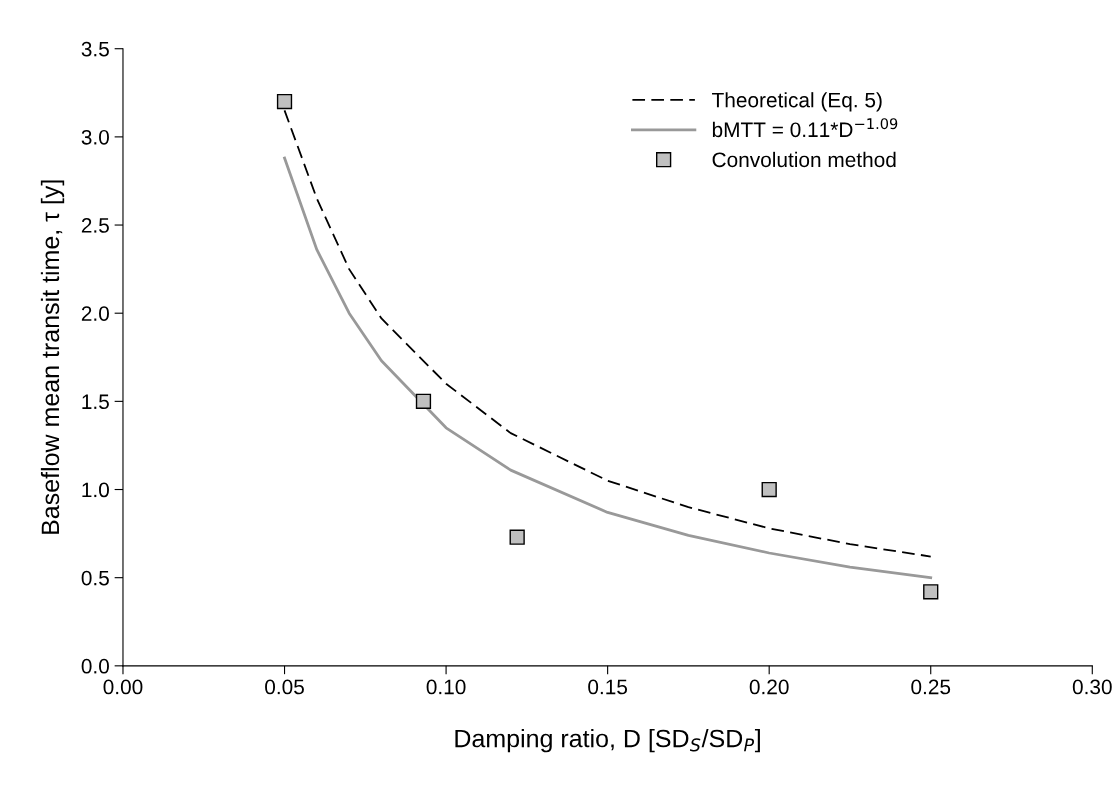  What do you see at coordinates (95, 578) in the screenshot?
I see `y-tick-label: 0.5` at bounding box center [95, 578].